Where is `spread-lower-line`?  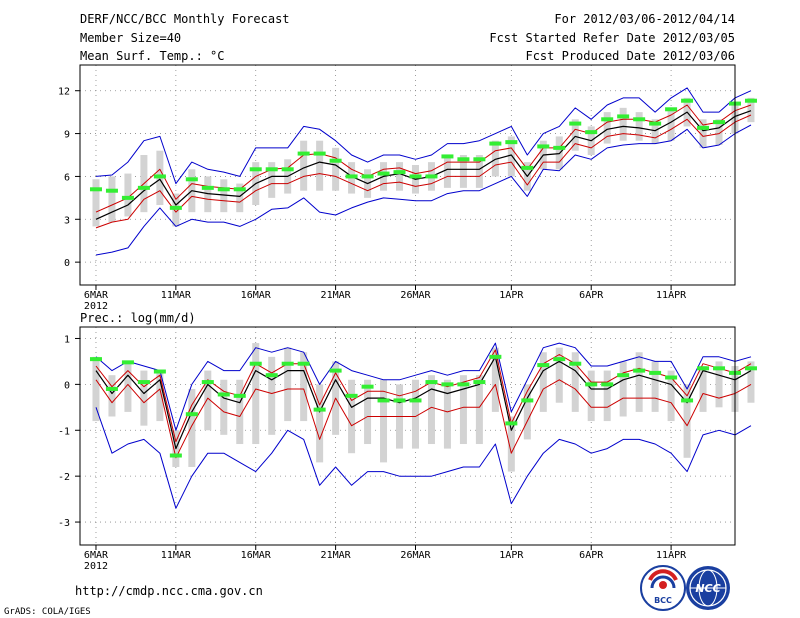 spread-lower-line is located at coordinates (423, 419).